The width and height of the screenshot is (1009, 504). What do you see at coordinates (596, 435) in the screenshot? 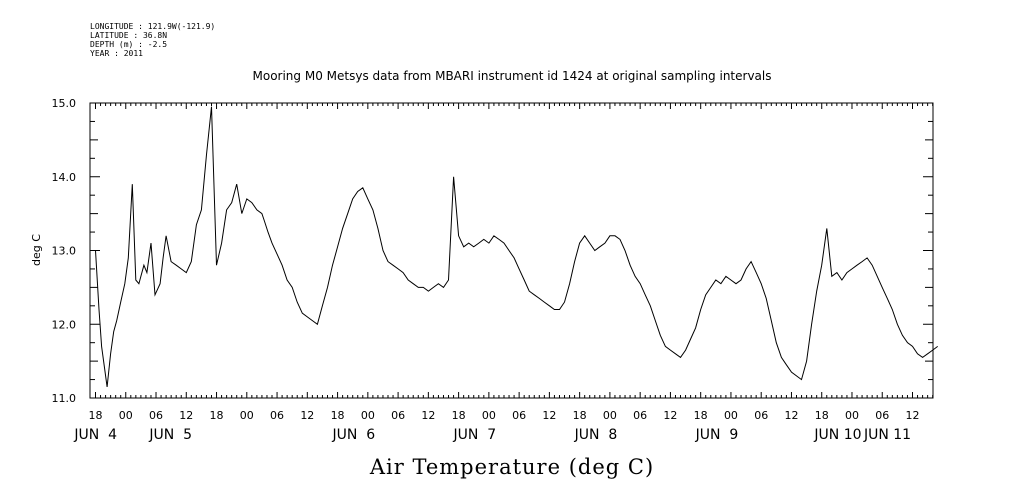
I see `x-date-label: JUN 8` at bounding box center [596, 435].